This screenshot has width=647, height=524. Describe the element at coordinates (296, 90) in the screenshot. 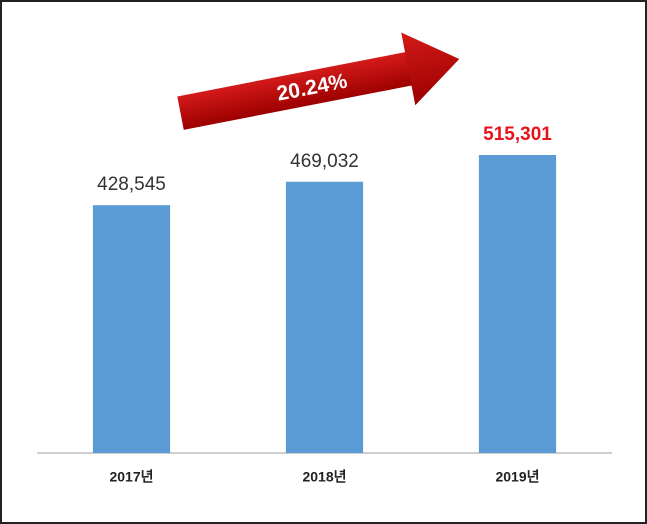

I see `arrow-shaft` at that location.